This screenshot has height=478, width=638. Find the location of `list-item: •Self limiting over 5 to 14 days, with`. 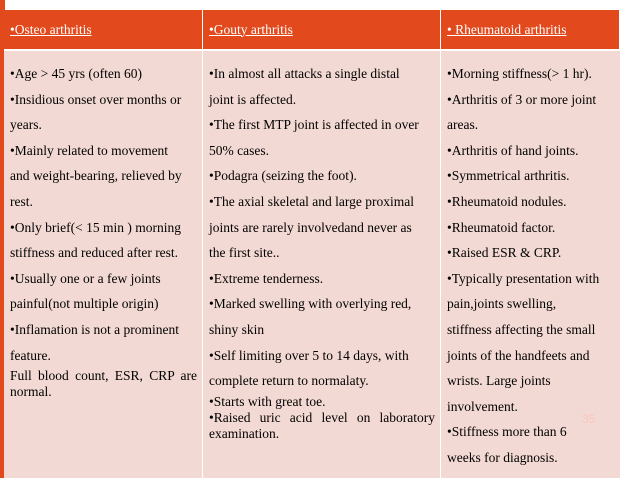

list-item: •Self limiting over 5 to 14 days, with is located at coordinates (309, 355).